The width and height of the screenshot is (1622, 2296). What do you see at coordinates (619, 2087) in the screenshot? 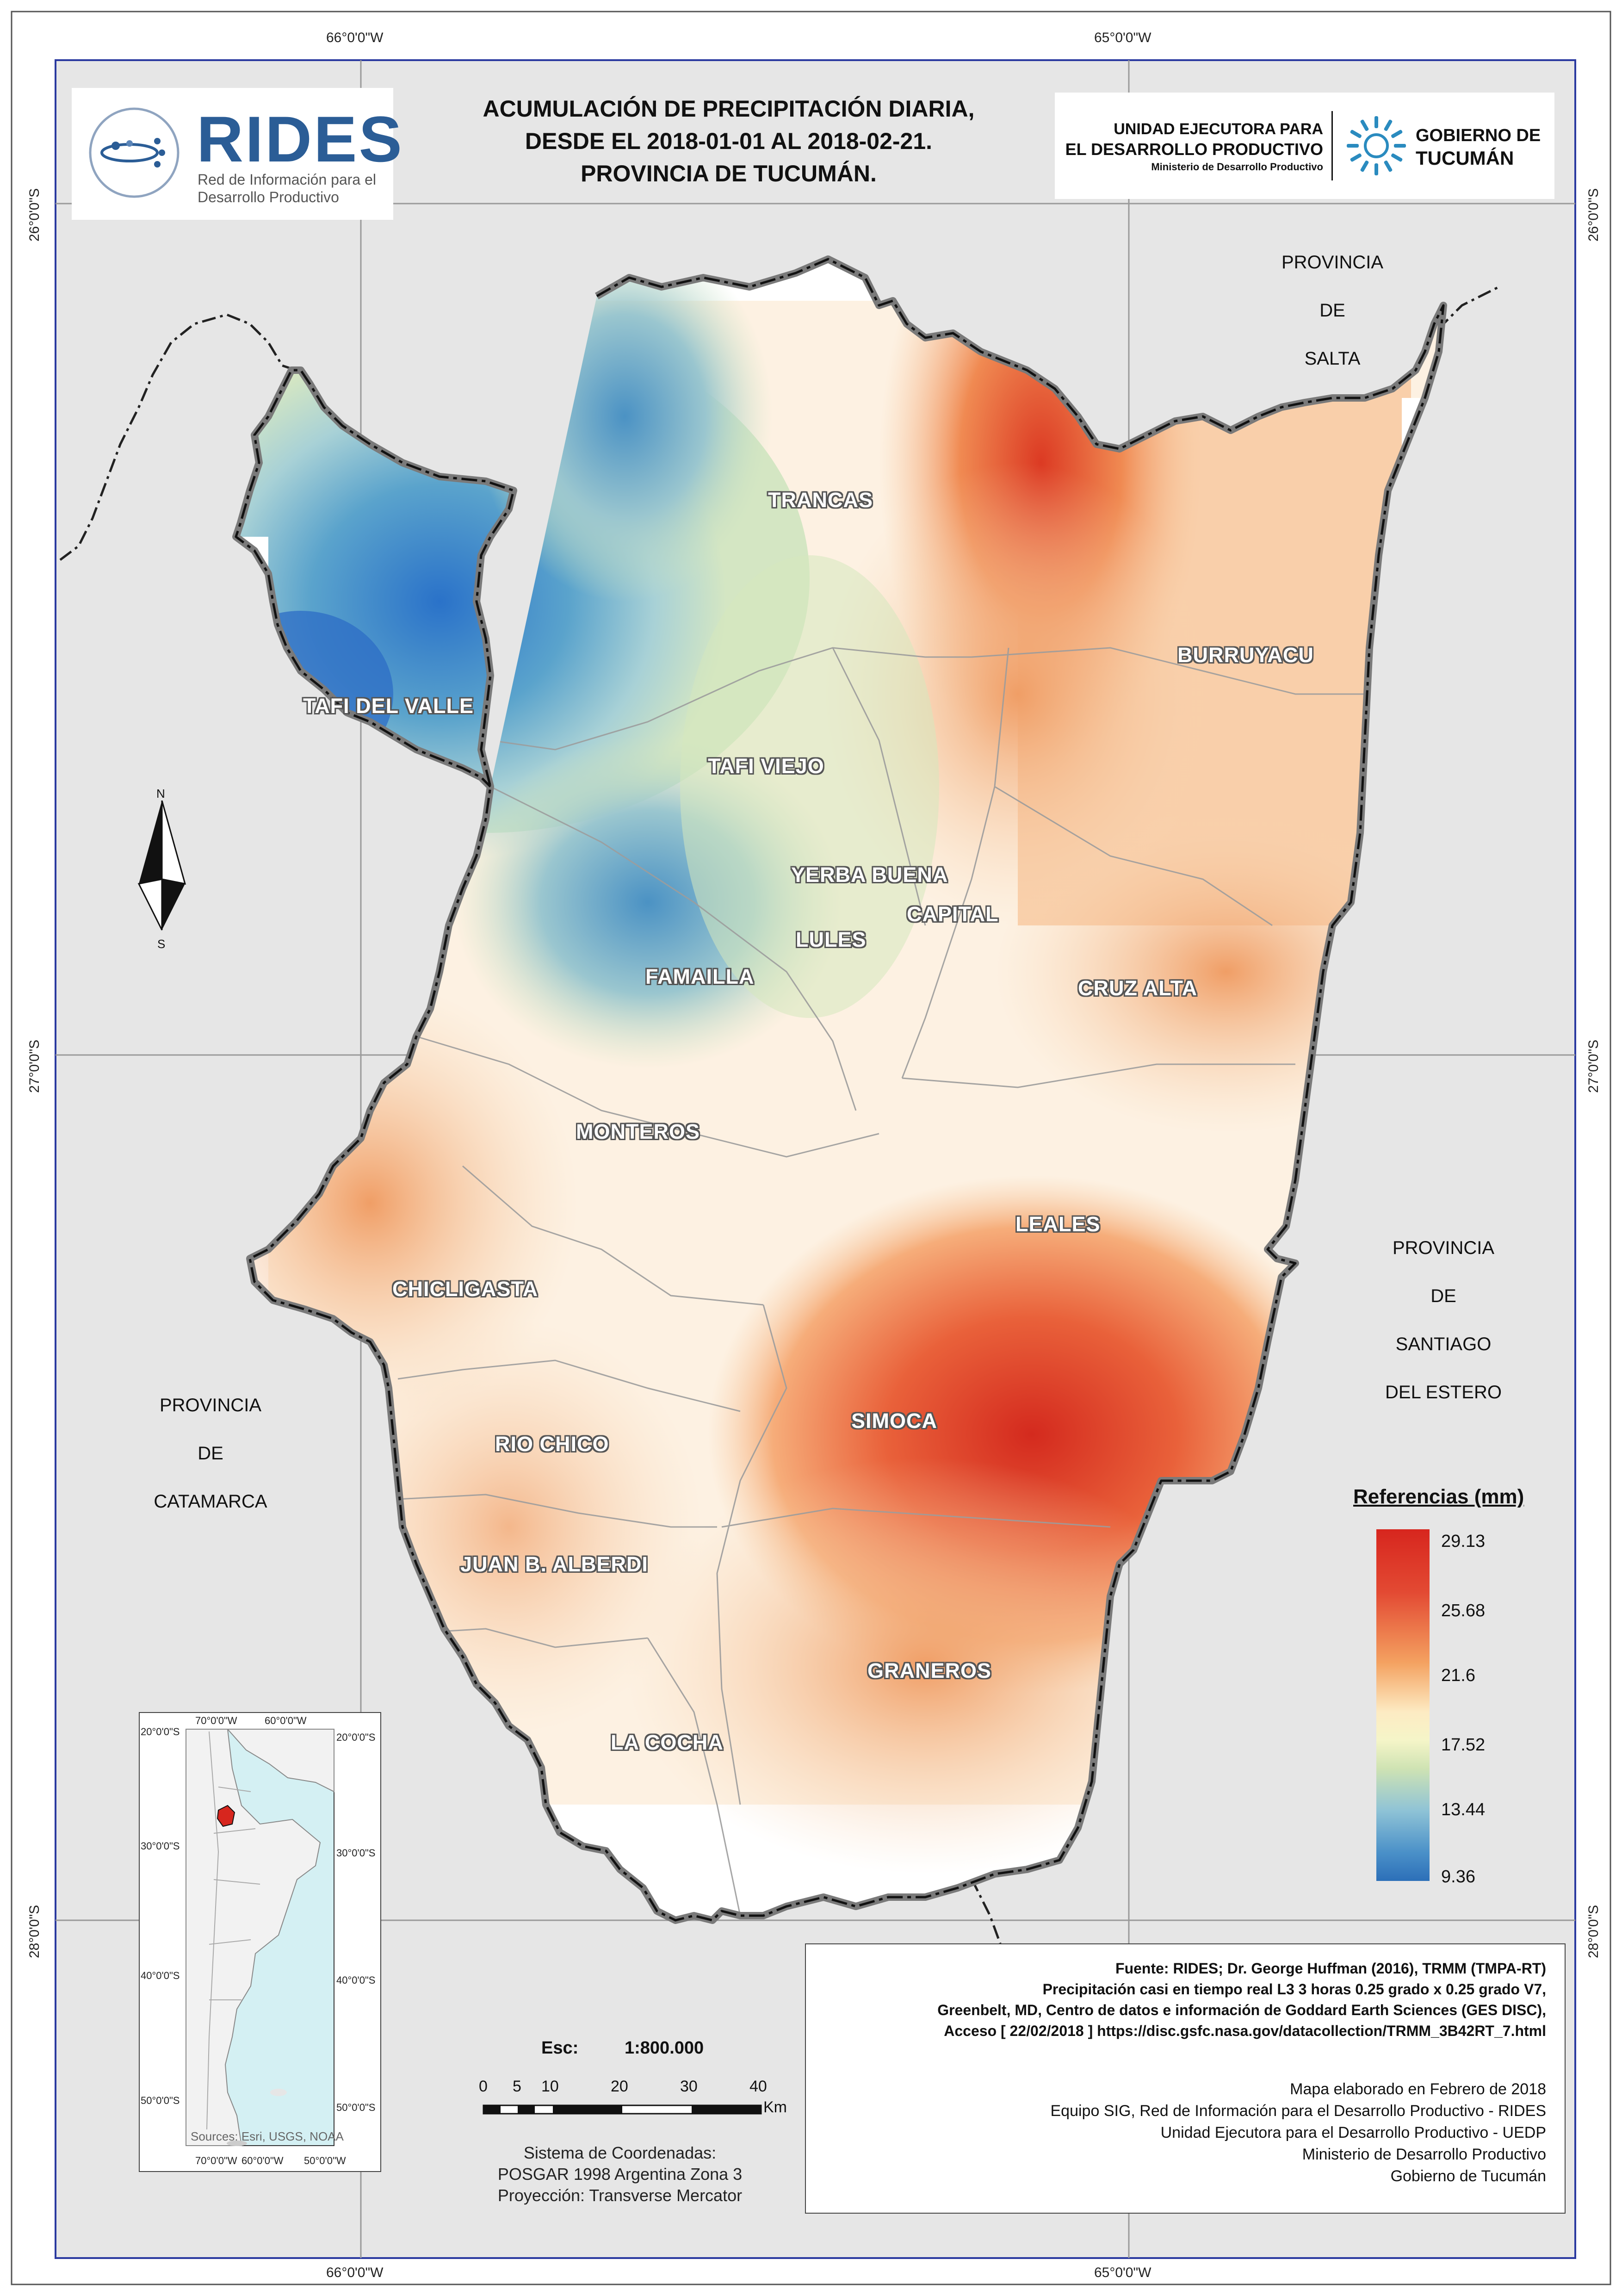
I see `scale-tick-20: 20` at bounding box center [619, 2087].